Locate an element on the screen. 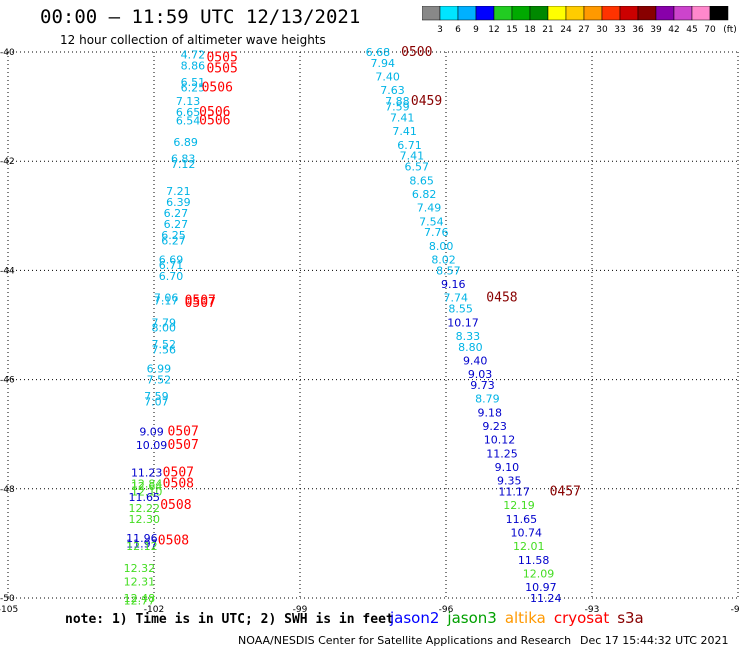  wave-height-label: 6.65 is located at coordinates (188, 112).